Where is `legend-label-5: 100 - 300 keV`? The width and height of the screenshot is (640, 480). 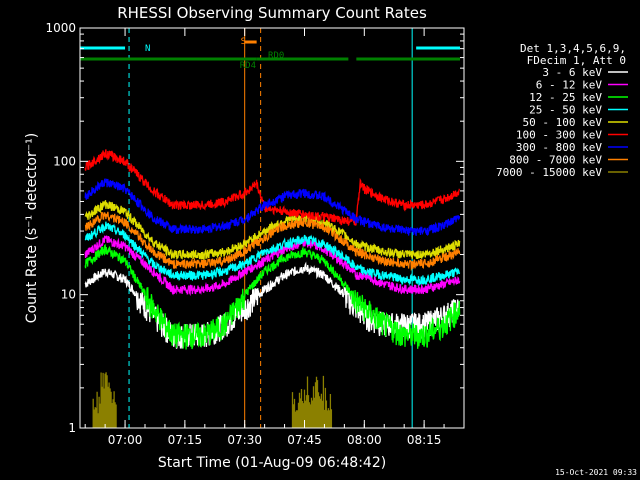 legend-label-5: 100 - 300 keV is located at coordinates (559, 135).